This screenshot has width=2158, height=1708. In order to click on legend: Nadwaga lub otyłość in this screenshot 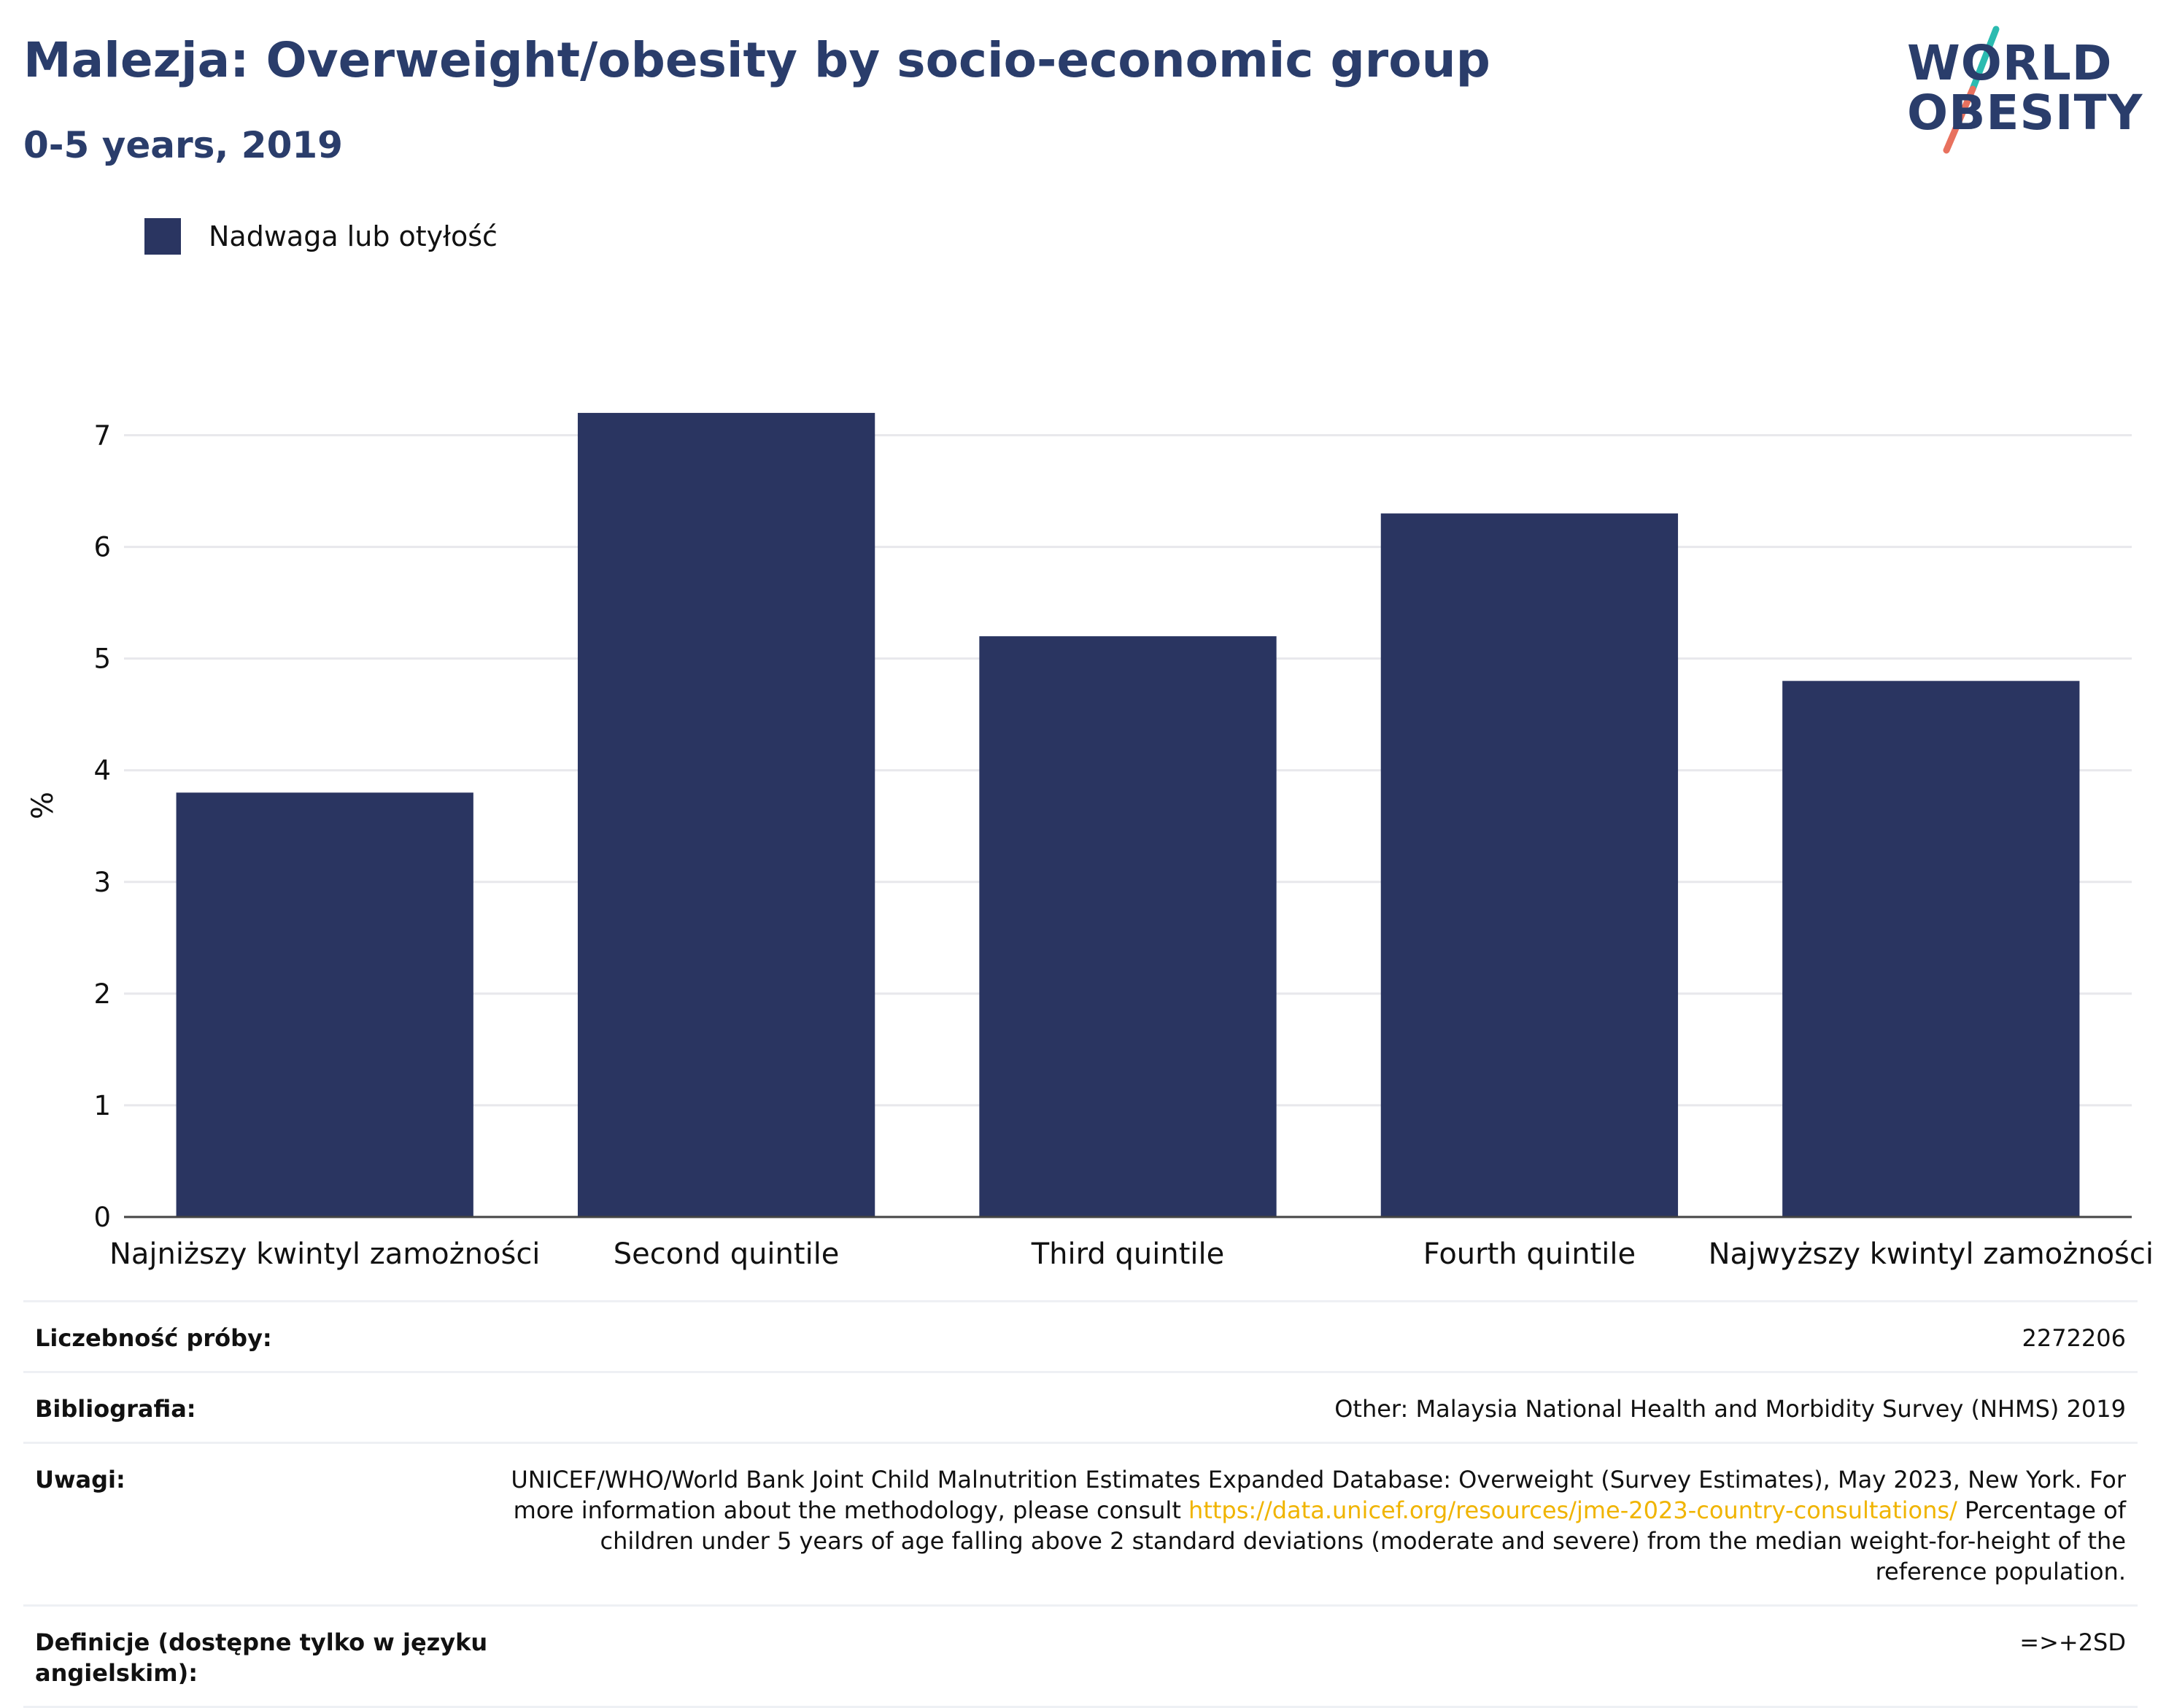, I will do `click(321, 236)`.